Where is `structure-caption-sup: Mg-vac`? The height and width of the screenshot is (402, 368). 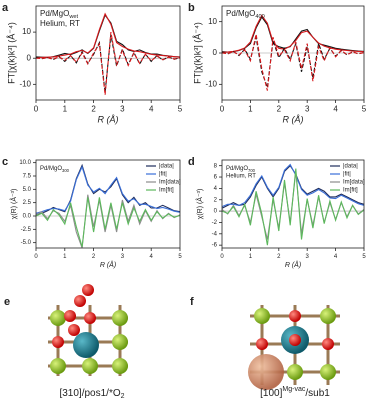 structure-caption-sup: Mg-vac is located at coordinates (293, 389).